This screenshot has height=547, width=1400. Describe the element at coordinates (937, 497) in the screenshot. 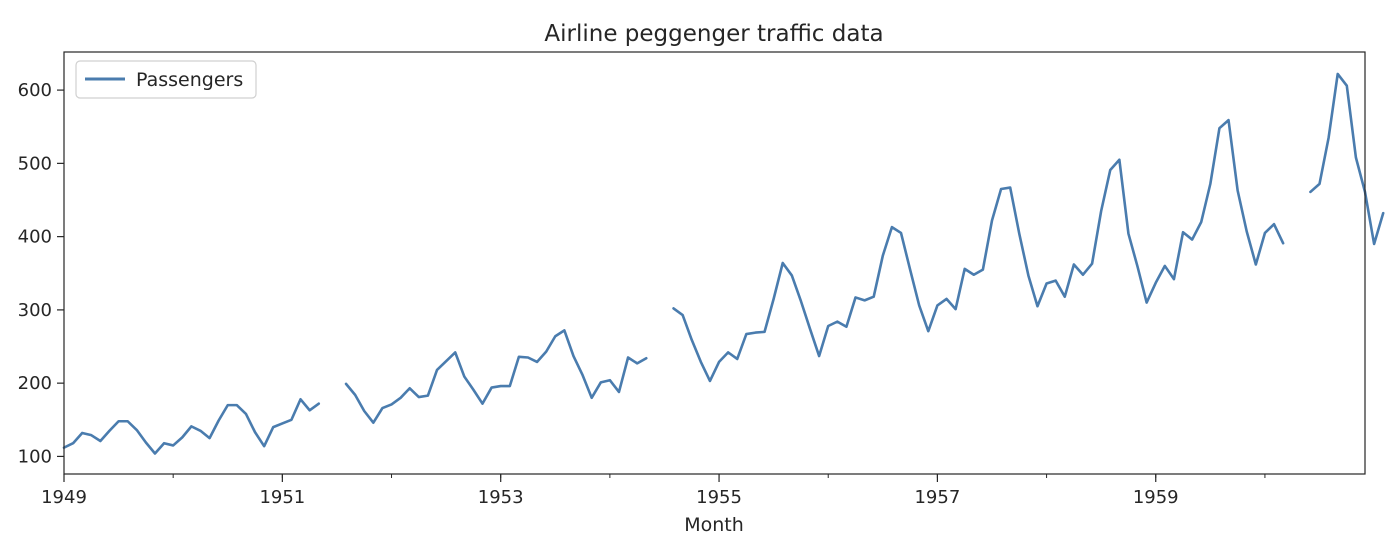

I see `x-tick-label: 1957` at that location.